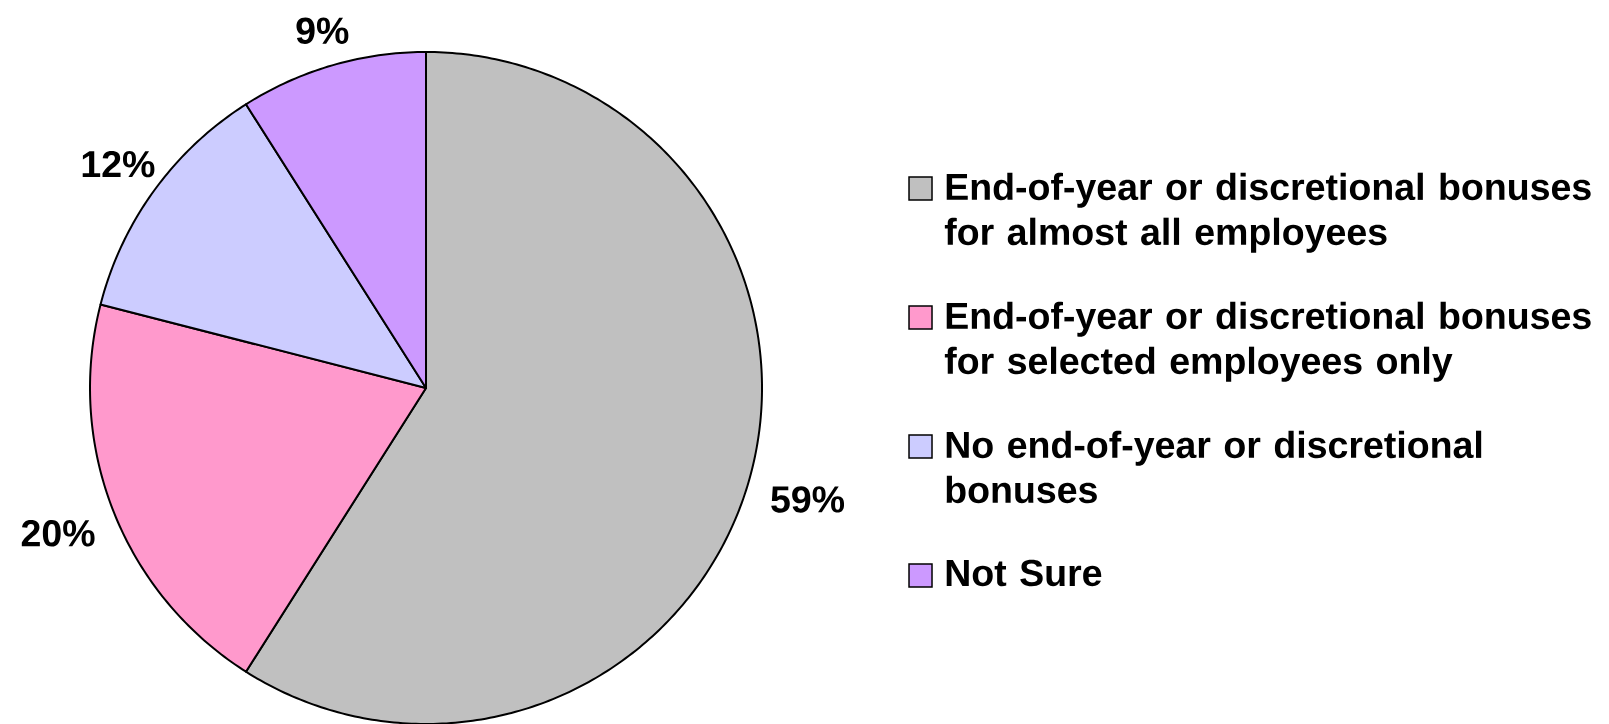 Image resolution: width=1609 pixels, height=724 pixels. What do you see at coordinates (1267, 341) in the screenshot?
I see `legend-label: End-of-year or discretional bonuses for selected employees only` at bounding box center [1267, 341].